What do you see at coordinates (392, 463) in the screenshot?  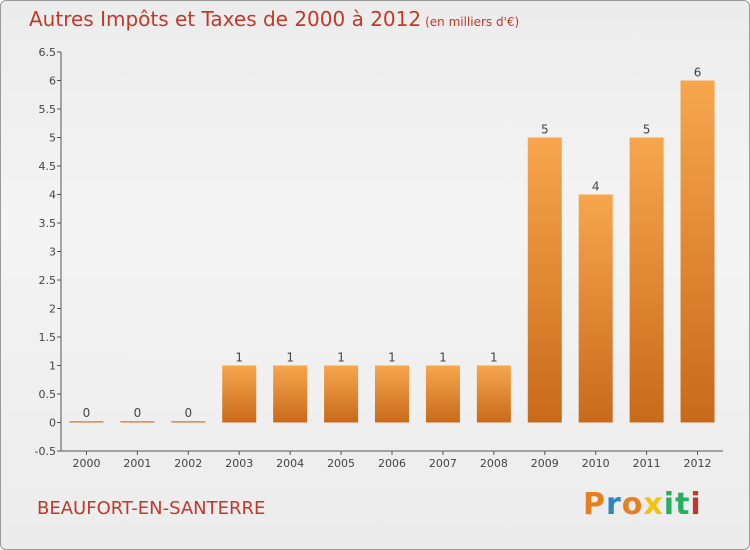 I see `x-tick-label: 2006` at bounding box center [392, 463].